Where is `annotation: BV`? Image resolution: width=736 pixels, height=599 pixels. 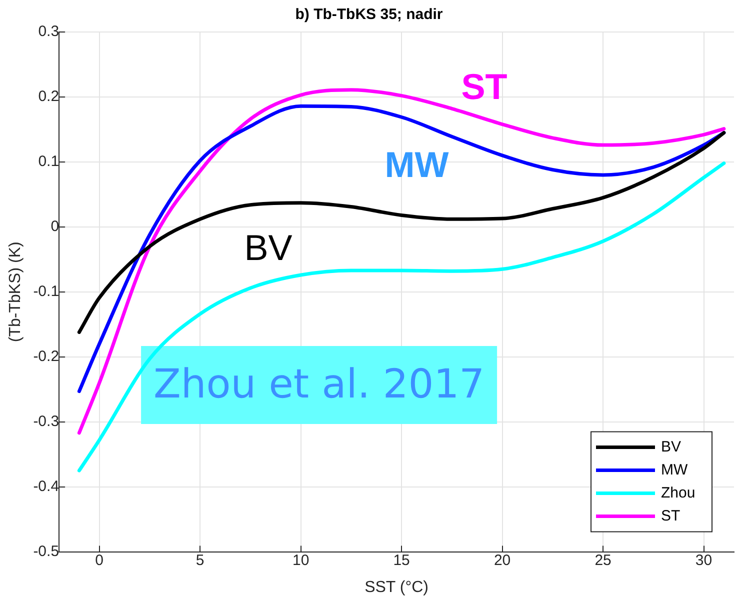 annotation: BV is located at coordinates (268, 247).